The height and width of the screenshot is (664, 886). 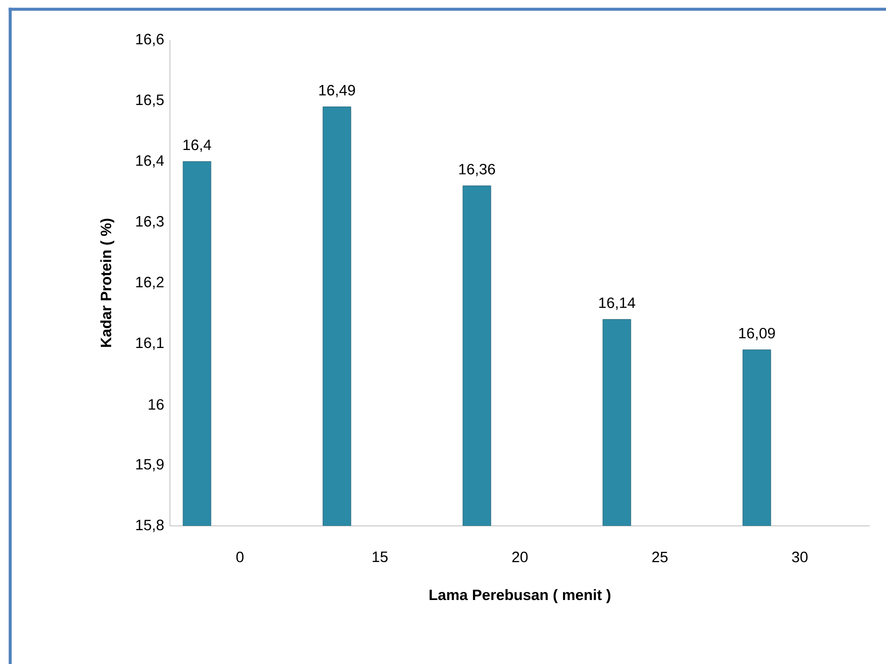 I want to click on x-tick-label: 25, so click(x=660, y=557).